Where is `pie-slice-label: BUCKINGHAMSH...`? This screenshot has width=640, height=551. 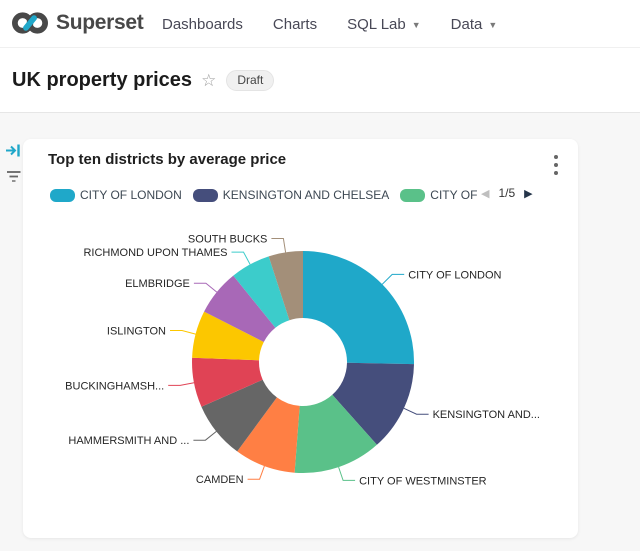 pie-slice-label: BUCKINGHAMSH... is located at coordinates (114, 386).